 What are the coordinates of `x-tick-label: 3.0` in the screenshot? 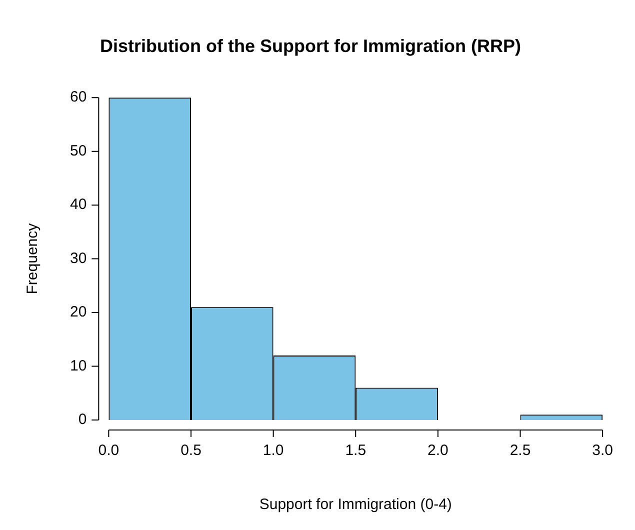 It's located at (603, 451).